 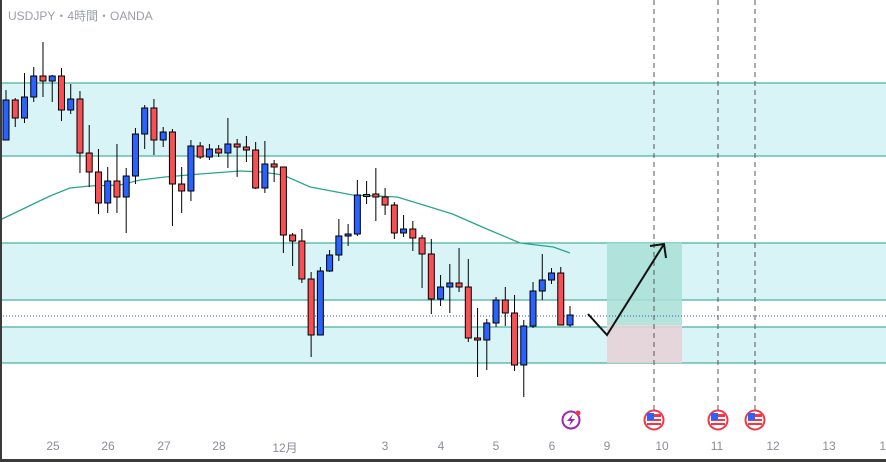 What do you see at coordinates (108, 446) in the screenshot?
I see `x-tick-label: 26` at bounding box center [108, 446].